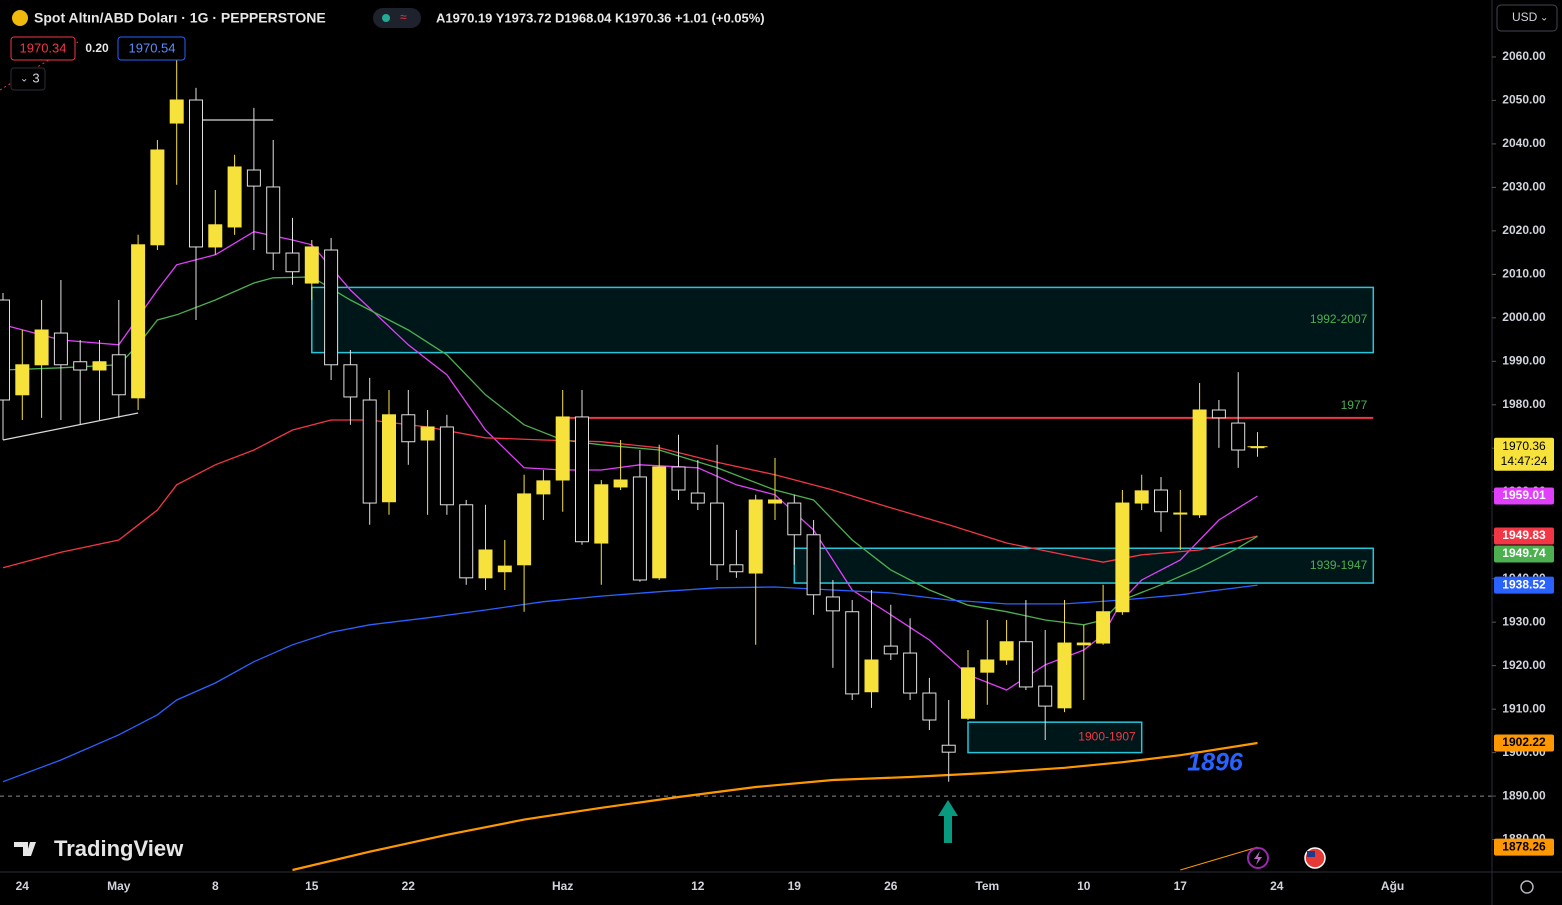  I want to click on y-tick-label: 1890.00, so click(1524, 795).